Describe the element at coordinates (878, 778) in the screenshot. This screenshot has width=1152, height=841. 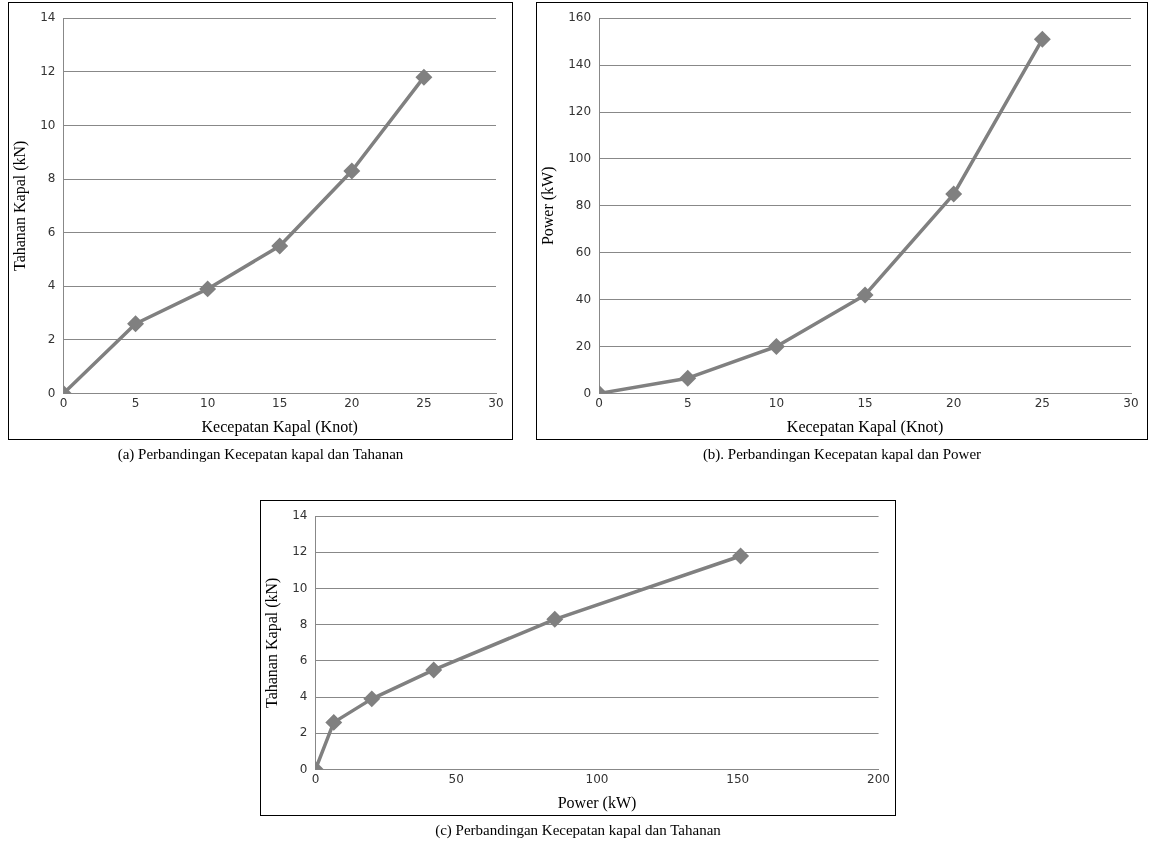
I see `x-tick-label: 200` at that location.